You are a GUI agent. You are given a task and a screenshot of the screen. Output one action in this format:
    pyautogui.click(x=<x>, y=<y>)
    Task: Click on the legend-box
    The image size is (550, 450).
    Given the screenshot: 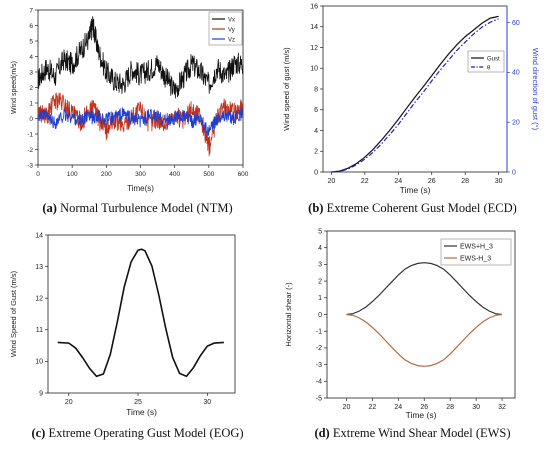 What is the action you would take?
    pyautogui.click(x=476, y=252)
    